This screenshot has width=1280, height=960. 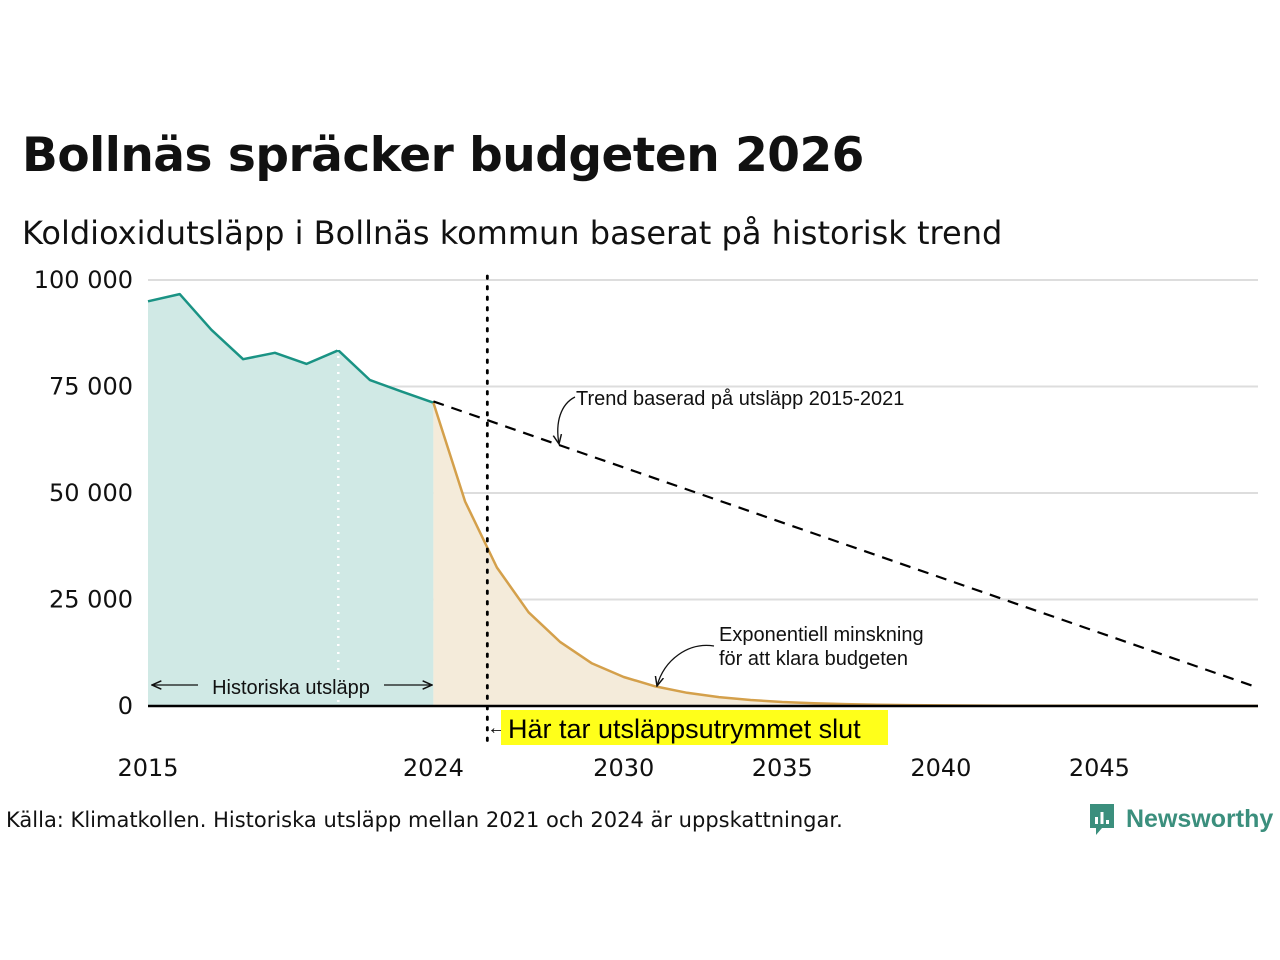 What do you see at coordinates (290, 348) in the screenshot?
I see `historical-line` at bounding box center [290, 348].